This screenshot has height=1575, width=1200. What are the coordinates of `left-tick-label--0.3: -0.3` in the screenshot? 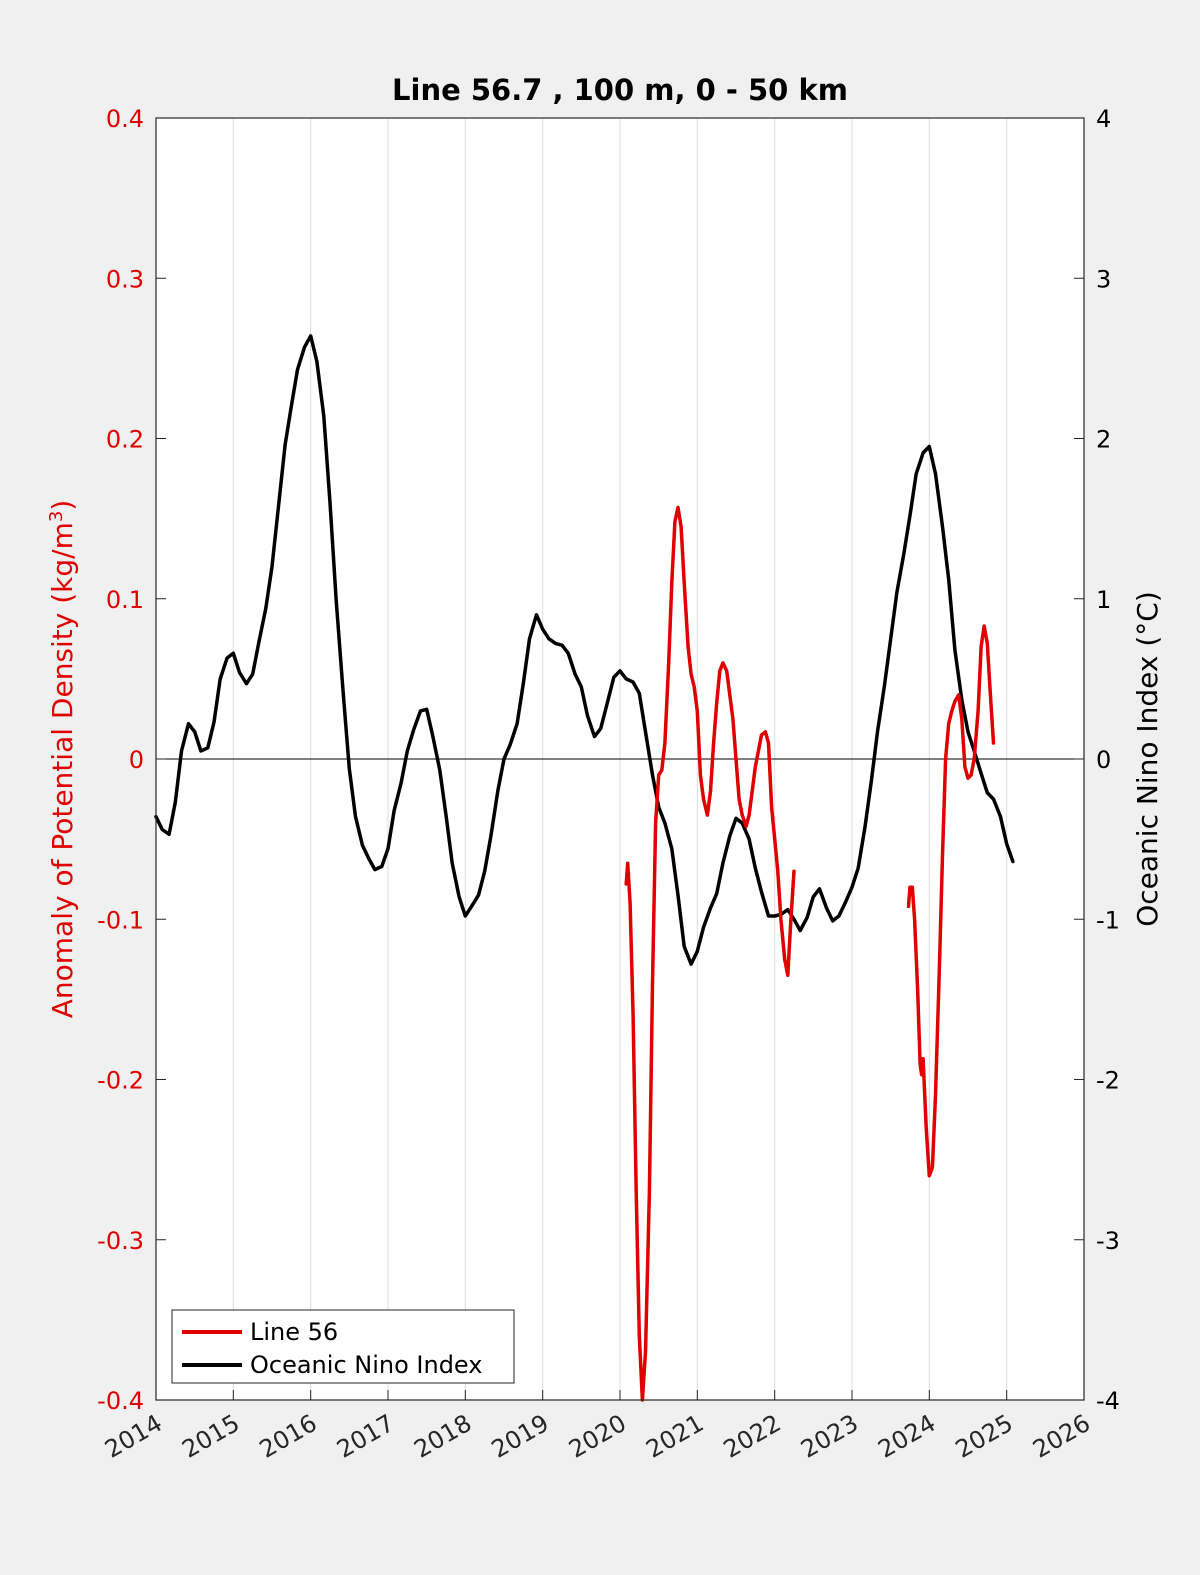 It's located at (120, 1241).